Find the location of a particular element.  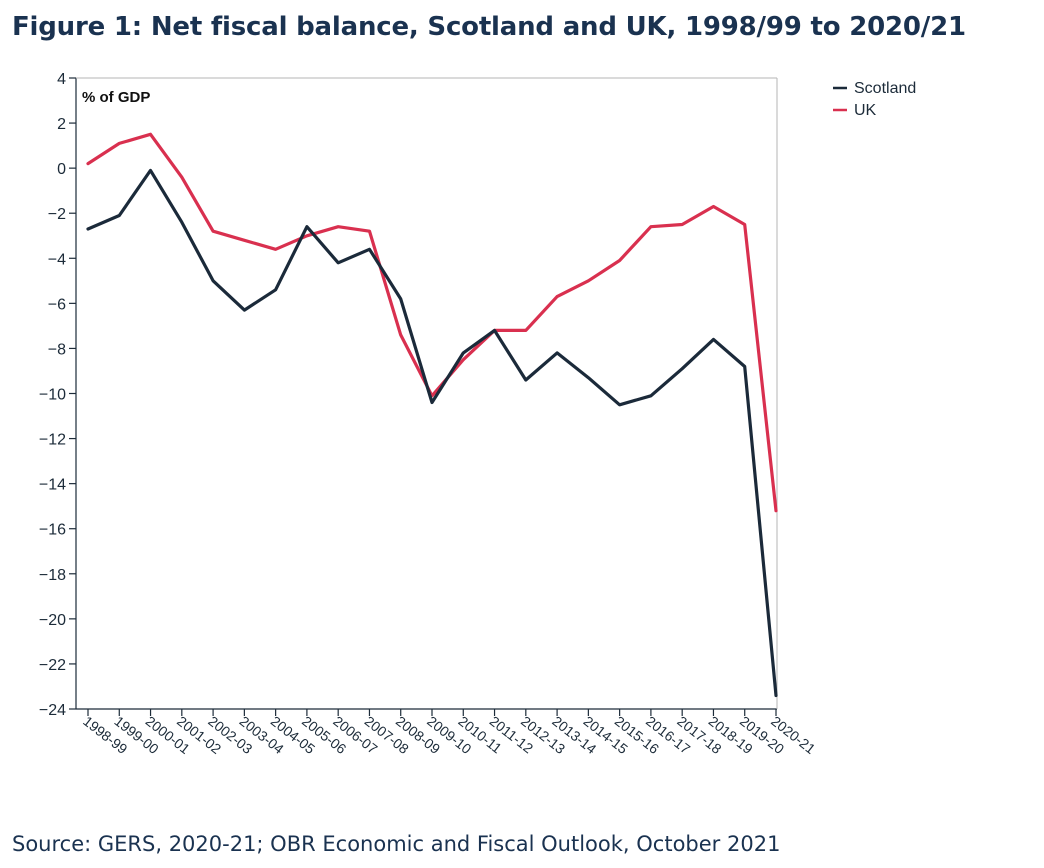

y-tick-label: −20 is located at coordinates (52, 620).